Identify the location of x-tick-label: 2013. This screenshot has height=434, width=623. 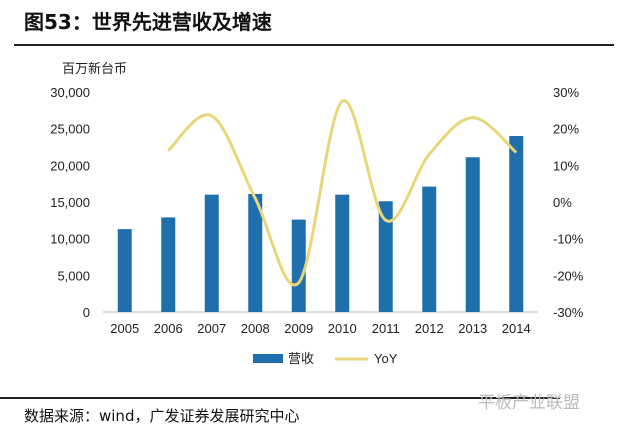
(472, 328).